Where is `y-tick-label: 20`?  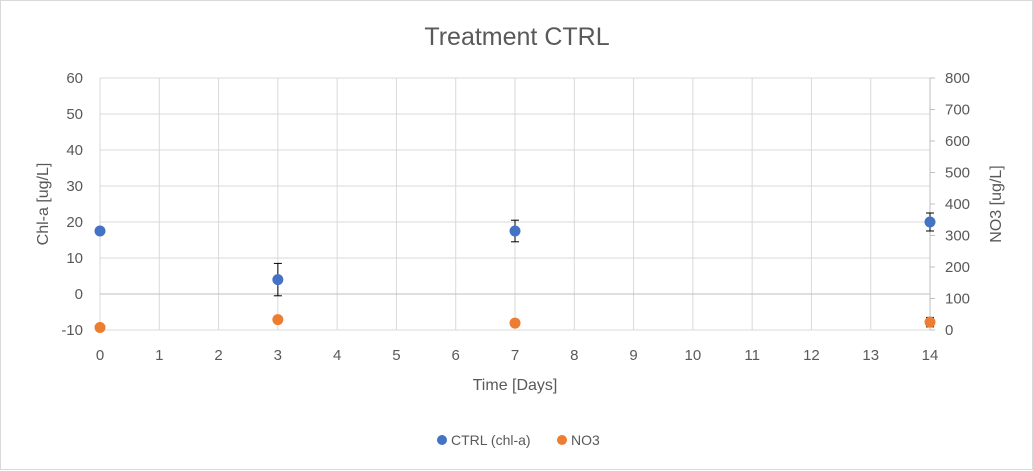 y-tick-label: 20 is located at coordinates (74, 222).